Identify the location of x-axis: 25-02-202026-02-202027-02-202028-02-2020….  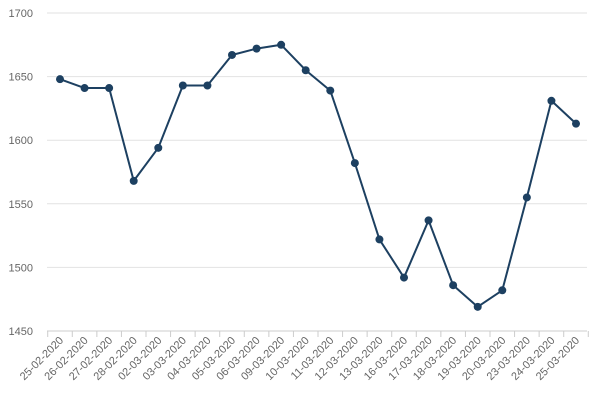
(303, 356).